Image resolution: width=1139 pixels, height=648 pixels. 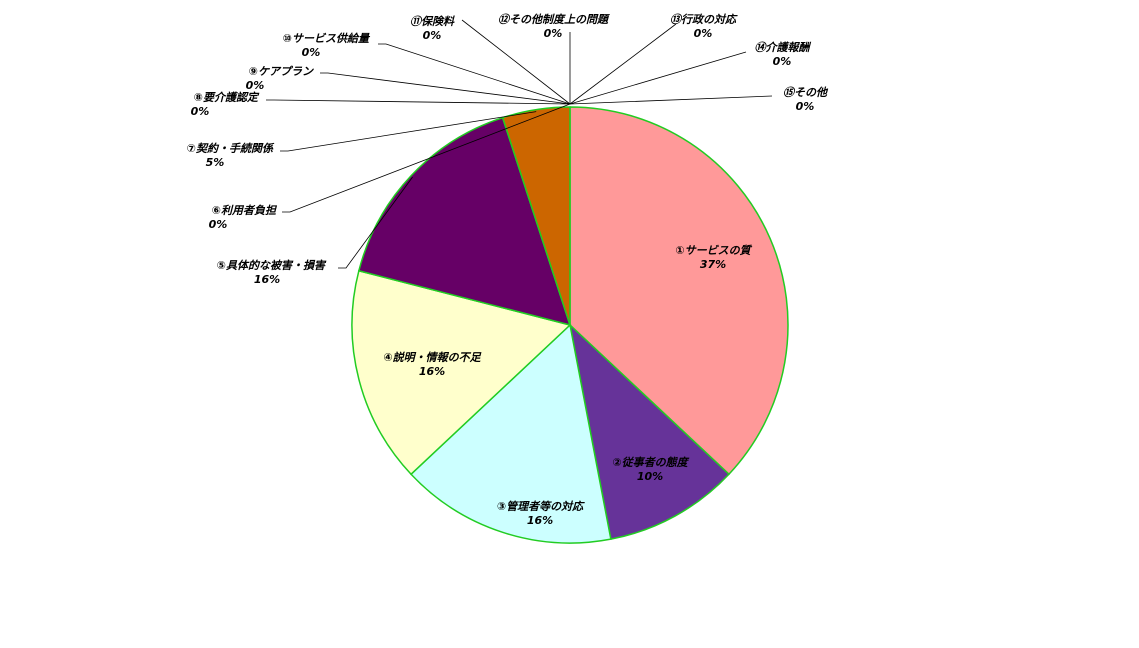 What do you see at coordinates (554, 19) in the screenshot?
I see `data-label-name-12: ⑫その他制度上の問題` at bounding box center [554, 19].